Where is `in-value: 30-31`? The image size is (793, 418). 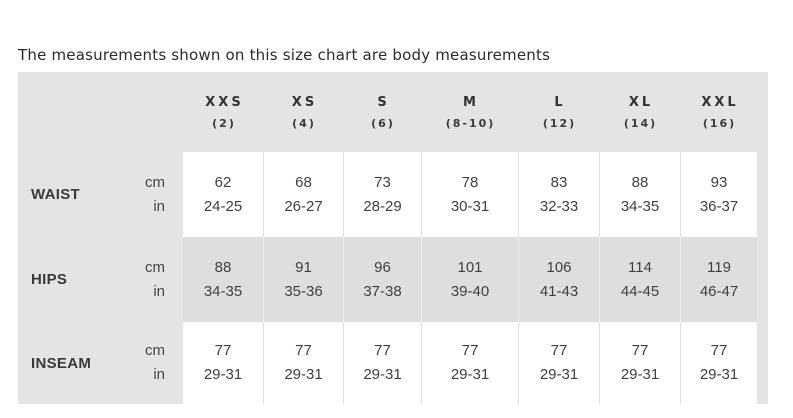 in-value: 30-31 is located at coordinates (470, 206).